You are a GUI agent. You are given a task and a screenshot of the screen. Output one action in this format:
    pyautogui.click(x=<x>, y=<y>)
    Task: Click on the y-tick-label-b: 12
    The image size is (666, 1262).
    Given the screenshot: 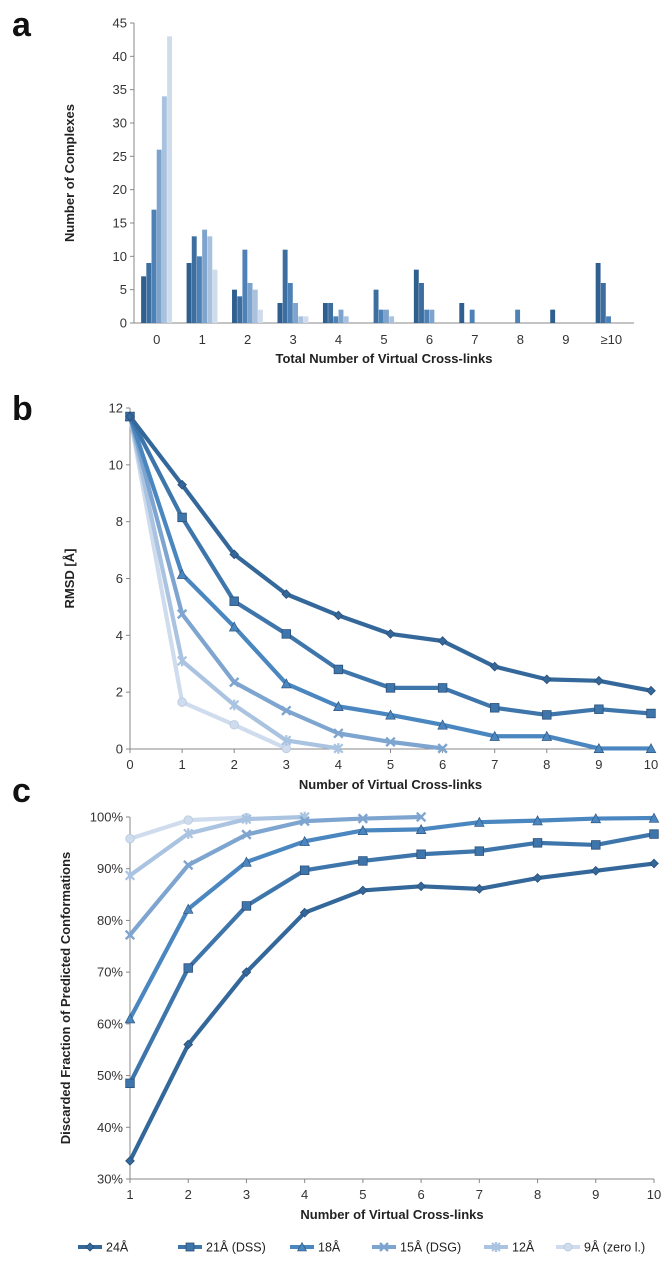 What is the action you would take?
    pyautogui.click(x=116, y=408)
    